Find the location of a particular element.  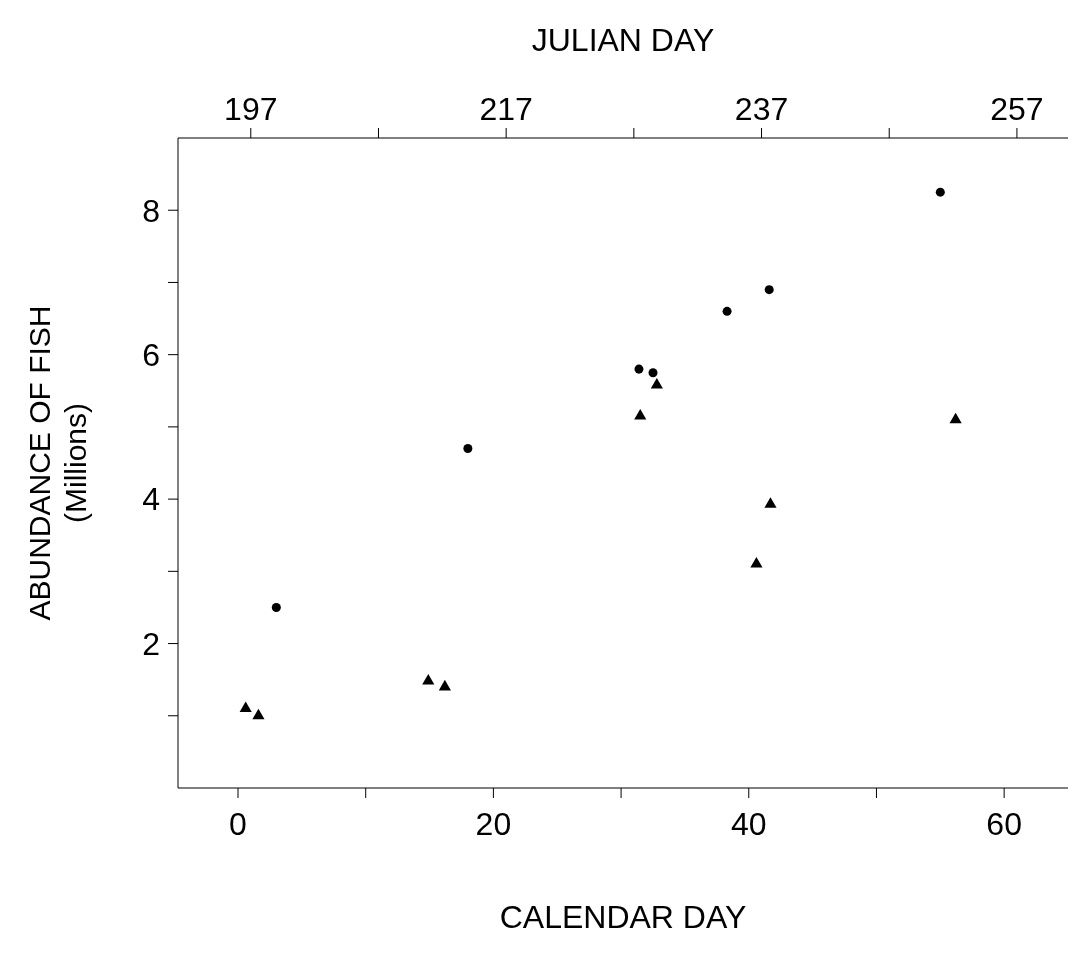

y-tick-label: 4 is located at coordinates (151, 499).